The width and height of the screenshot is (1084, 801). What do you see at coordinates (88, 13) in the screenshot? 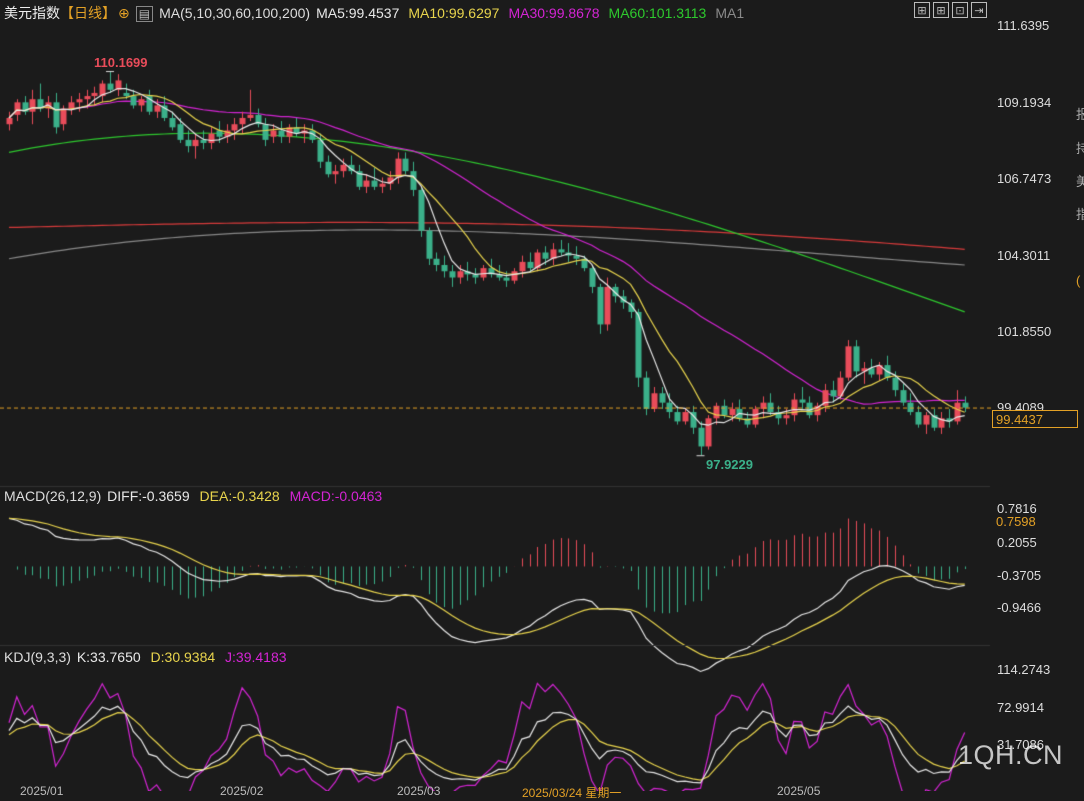
I see `period-selector: 【日线】` at bounding box center [88, 13].